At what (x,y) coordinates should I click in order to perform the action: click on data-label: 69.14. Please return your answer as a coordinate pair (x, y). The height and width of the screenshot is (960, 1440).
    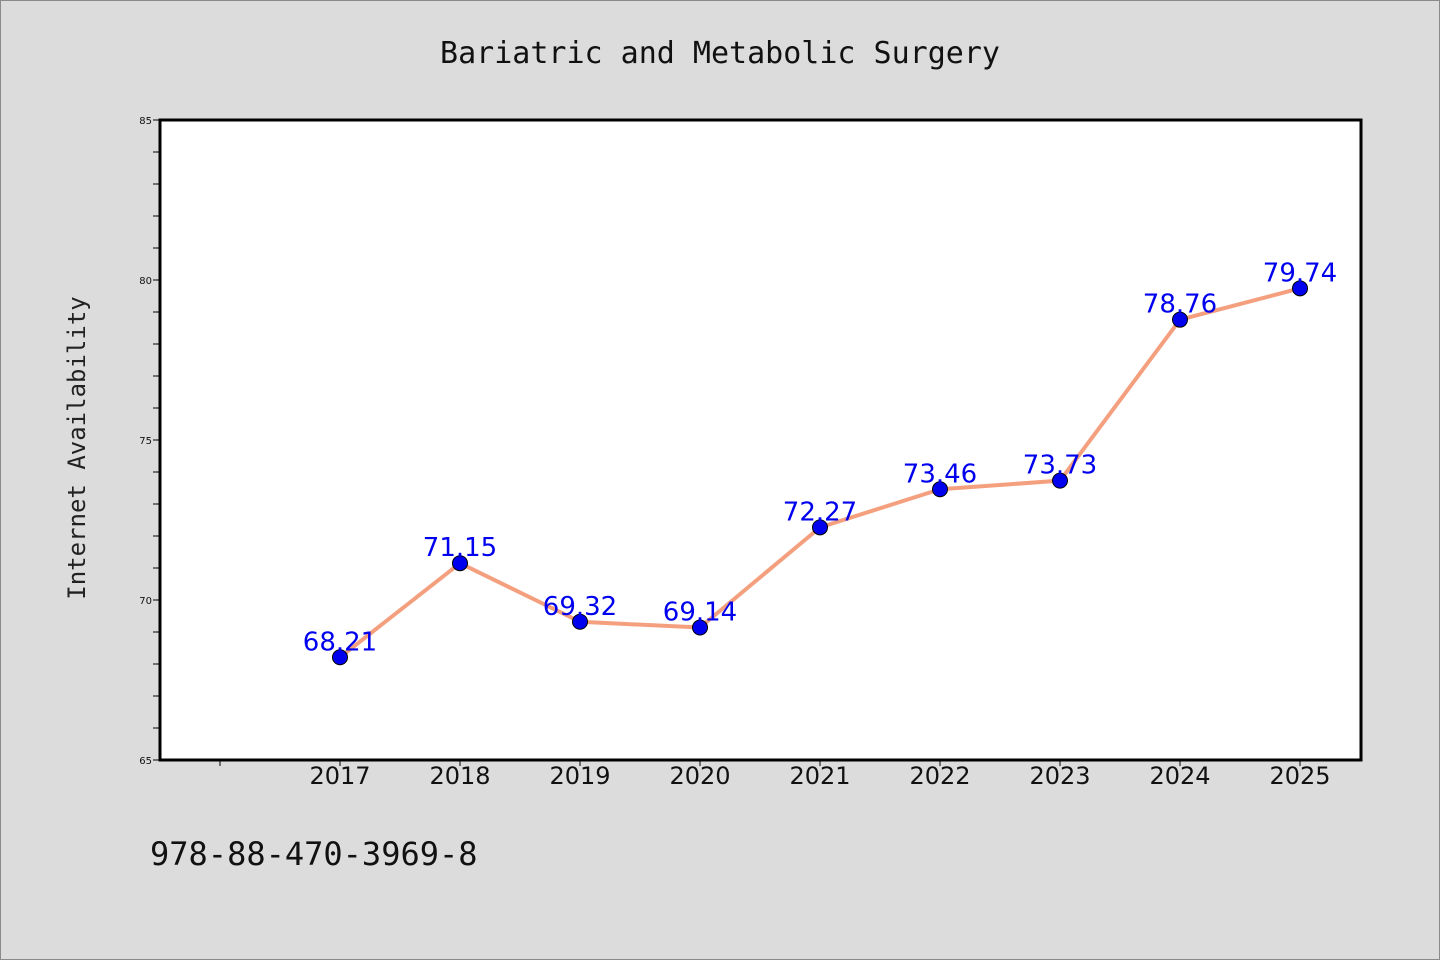
    Looking at the image, I should click on (700, 613).